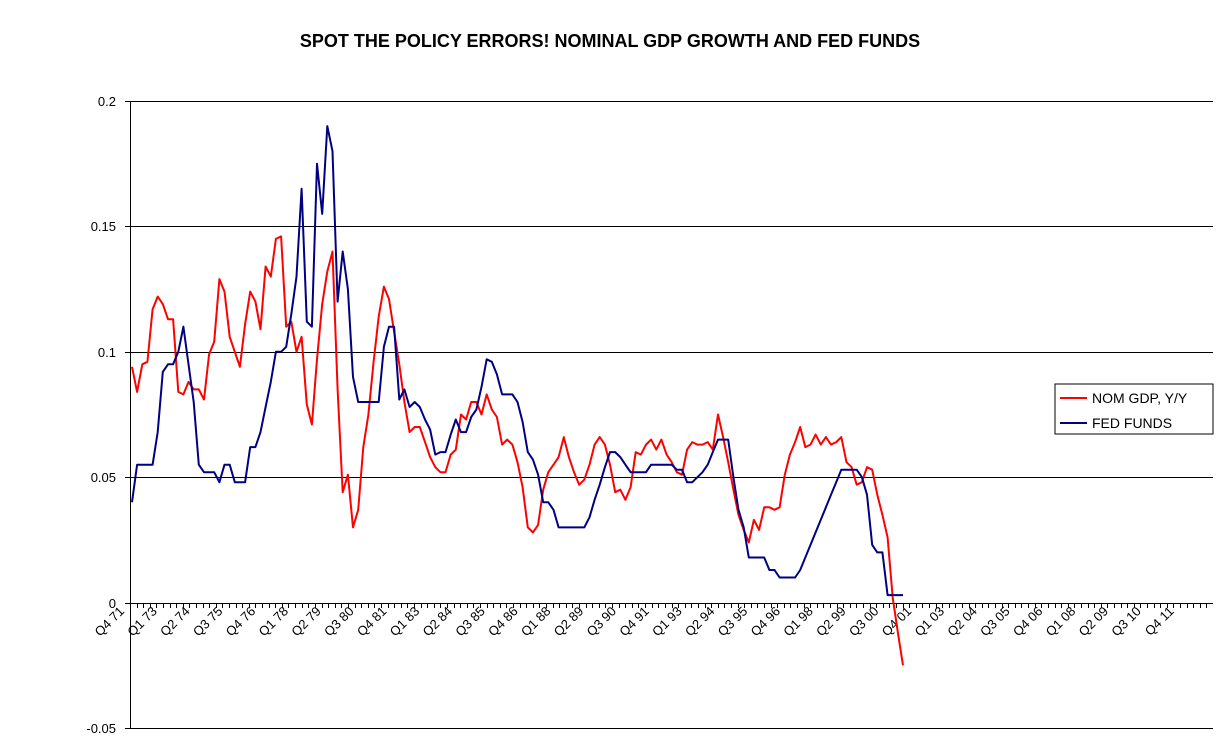 The height and width of the screenshot is (750, 1221). What do you see at coordinates (1126, 622) in the screenshot?
I see `x-tick-label: Q3 10` at bounding box center [1126, 622].